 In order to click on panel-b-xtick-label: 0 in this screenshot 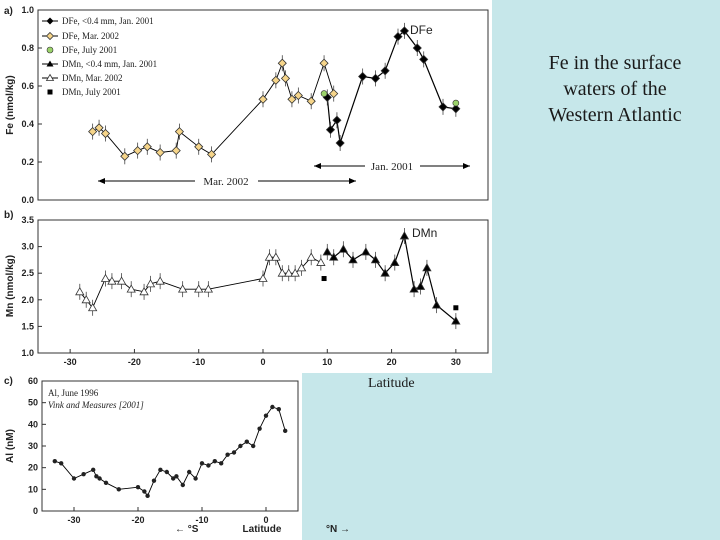, I will do `click(262, 362)`.